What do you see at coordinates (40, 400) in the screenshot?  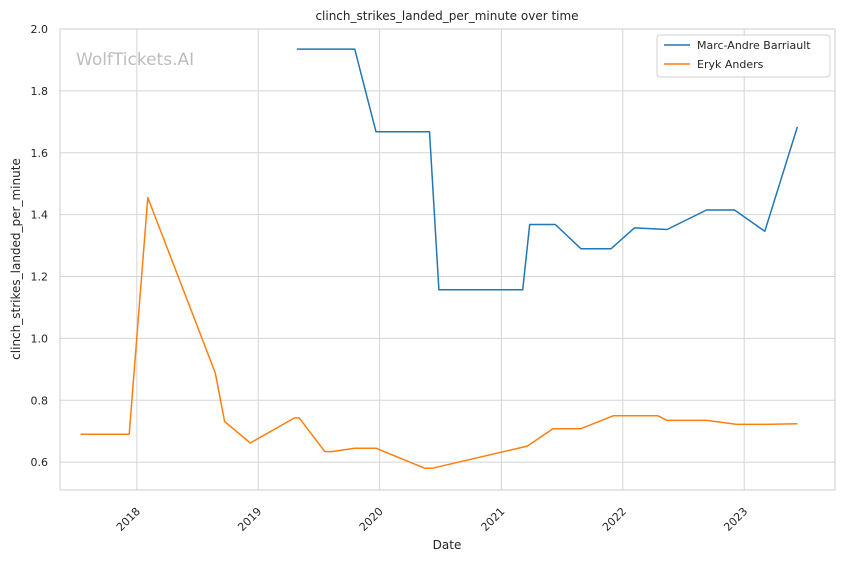 I see `y-tick-label: 0.8` at bounding box center [40, 400].